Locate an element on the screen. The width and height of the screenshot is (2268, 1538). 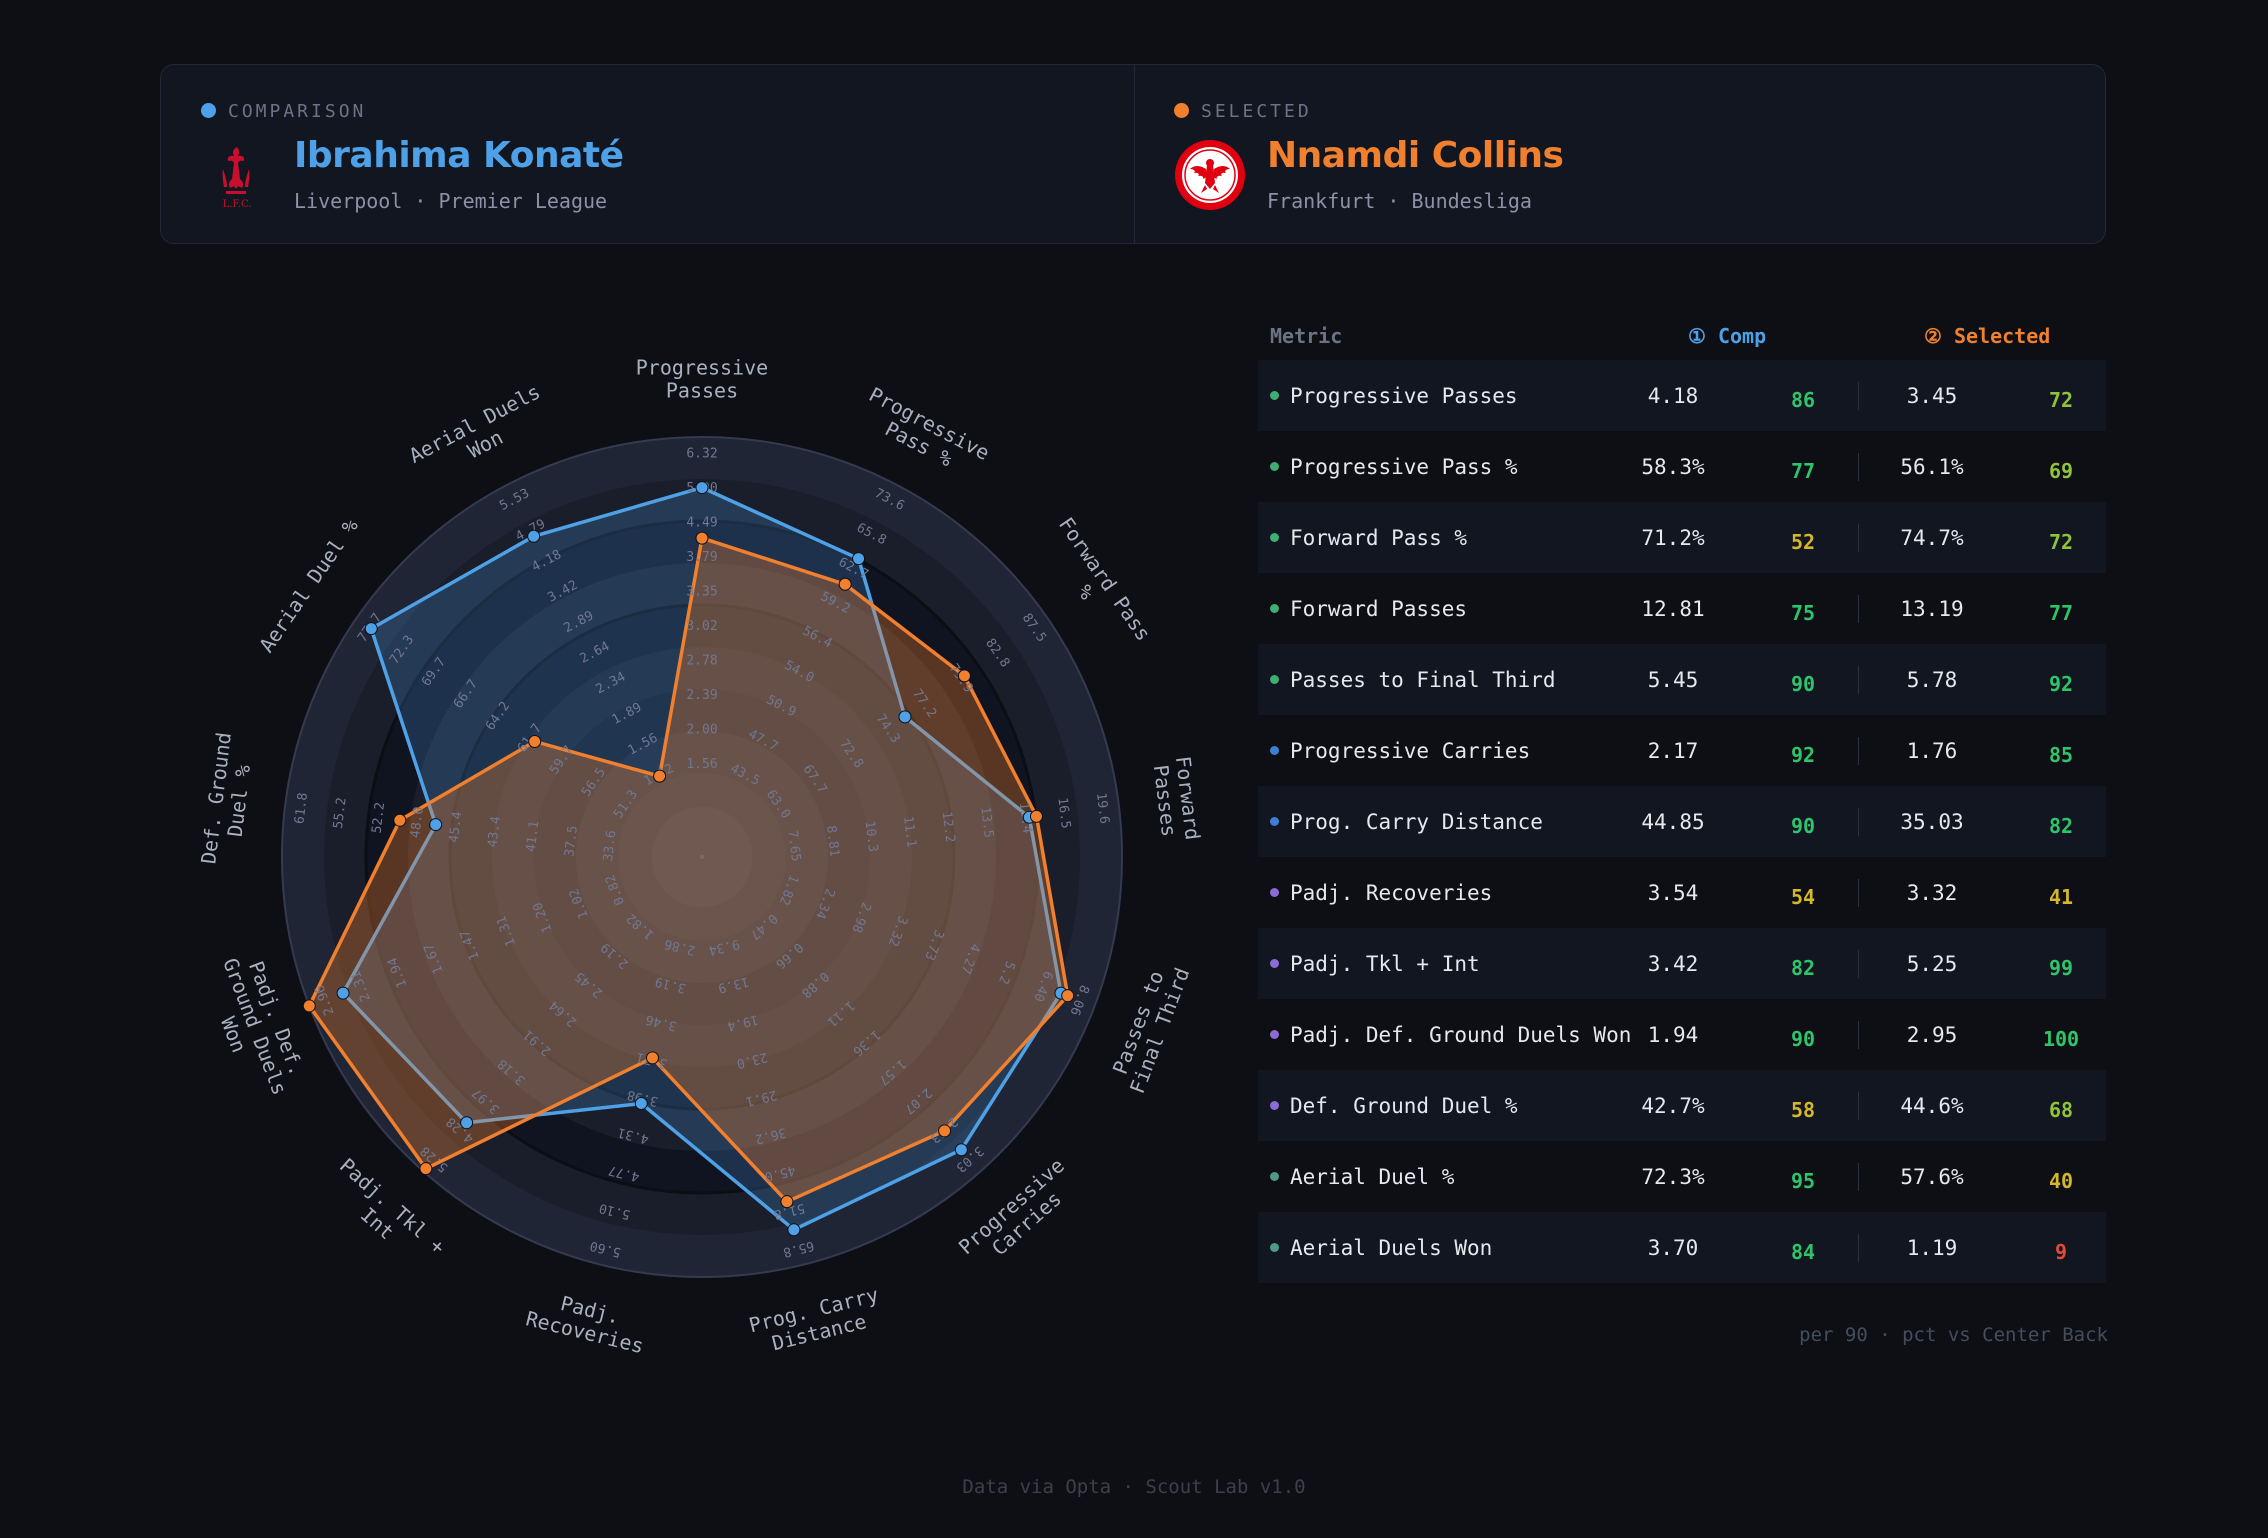
metric-name: Progressive Pass % is located at coordinates (1404, 467).